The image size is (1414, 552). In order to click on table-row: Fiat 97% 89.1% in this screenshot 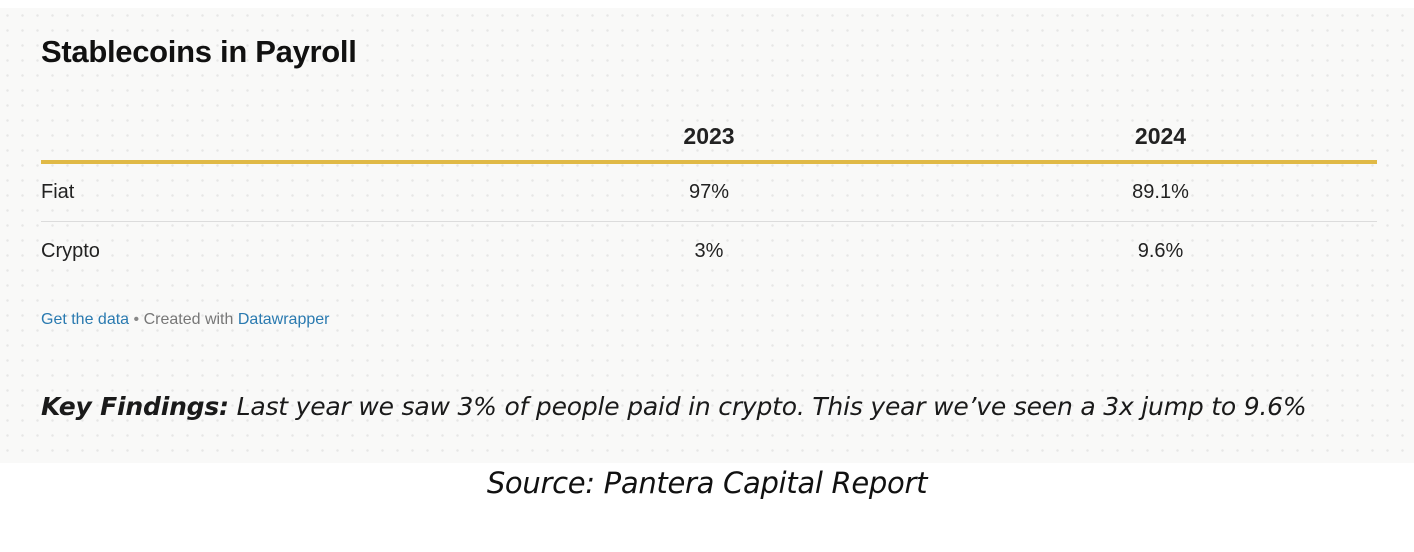, I will do `click(709, 192)`.